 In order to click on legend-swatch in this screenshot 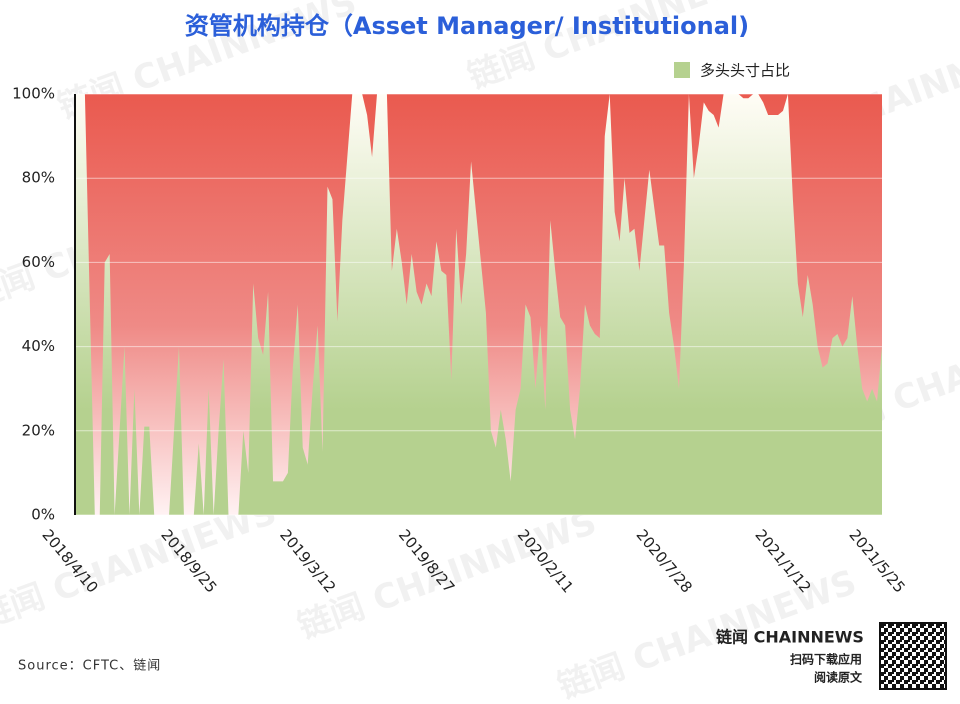, I will do `click(682, 70)`.